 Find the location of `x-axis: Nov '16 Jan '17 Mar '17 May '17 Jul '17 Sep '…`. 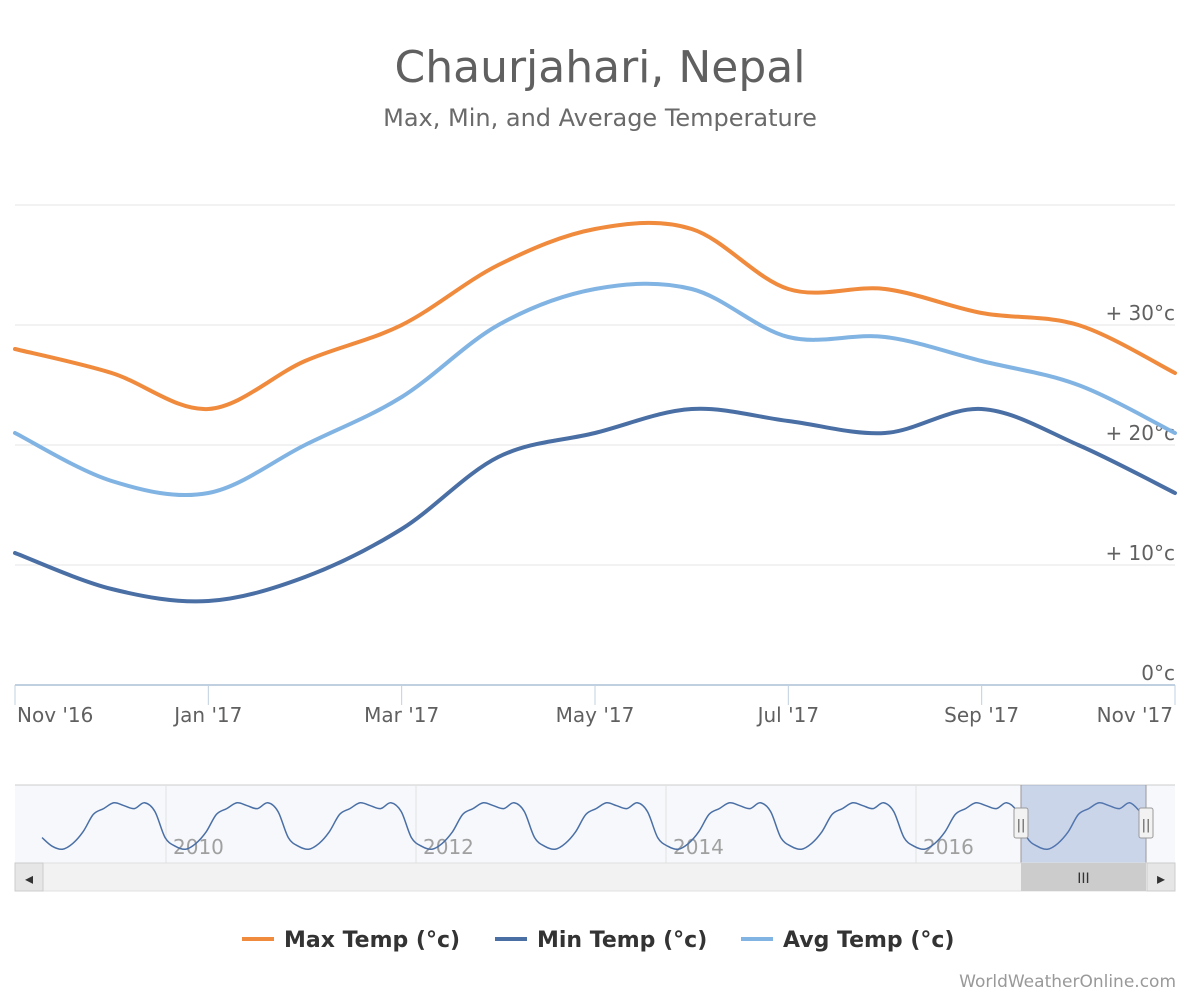

x-axis: Nov '16 Jan '17 Mar '17 May '17 Jul '17 Sep '… is located at coordinates (595, 705).